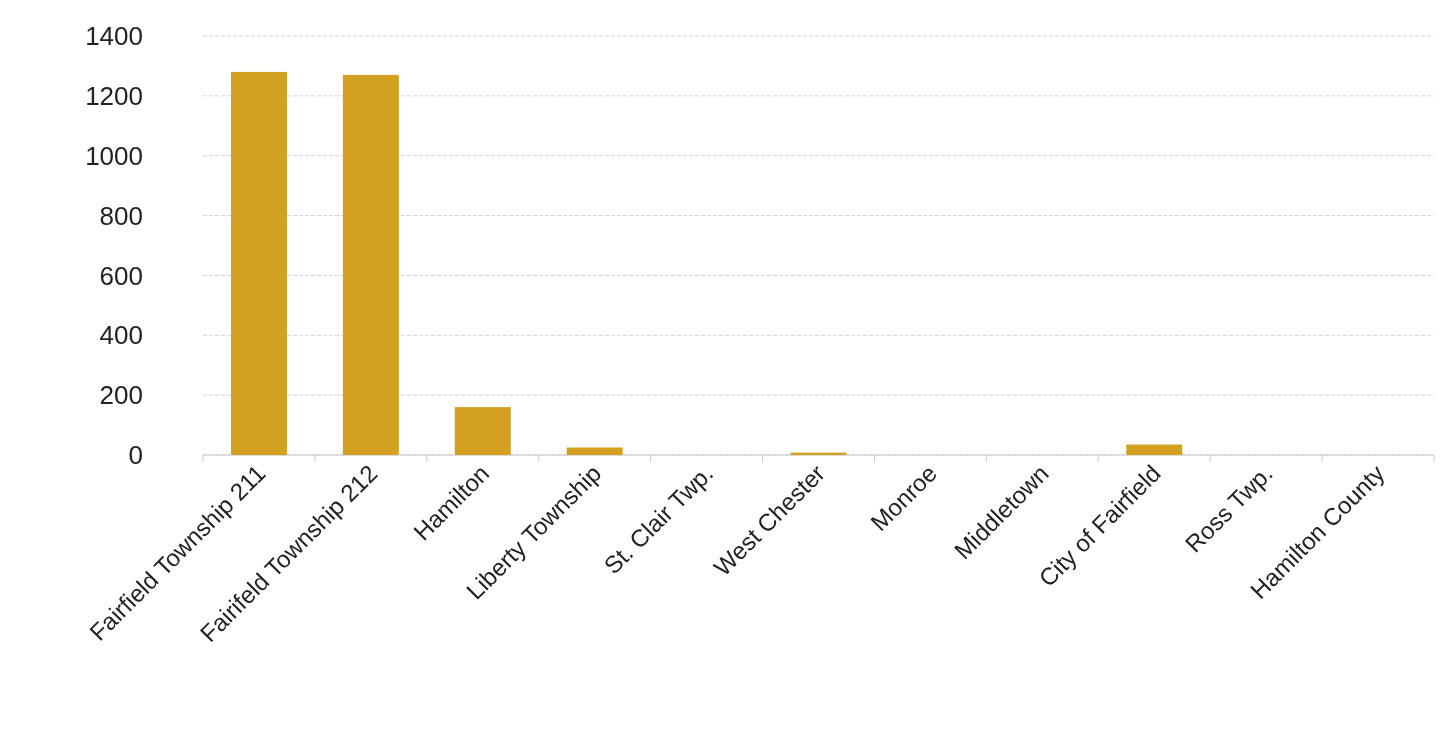  What do you see at coordinates (121, 275) in the screenshot?
I see `y-tick-label: 600` at bounding box center [121, 275].